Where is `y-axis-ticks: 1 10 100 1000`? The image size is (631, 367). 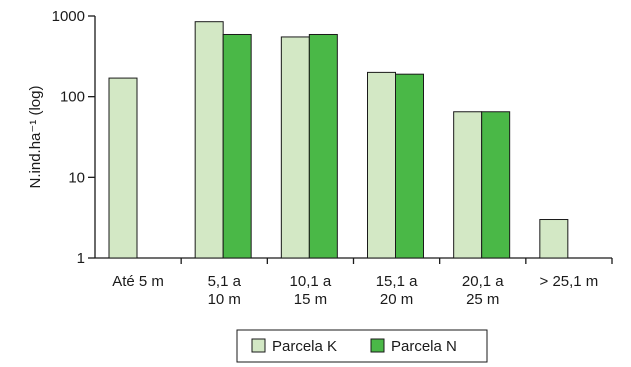 y-axis-ticks: 1 10 100 1000 is located at coordinates (73, 137).